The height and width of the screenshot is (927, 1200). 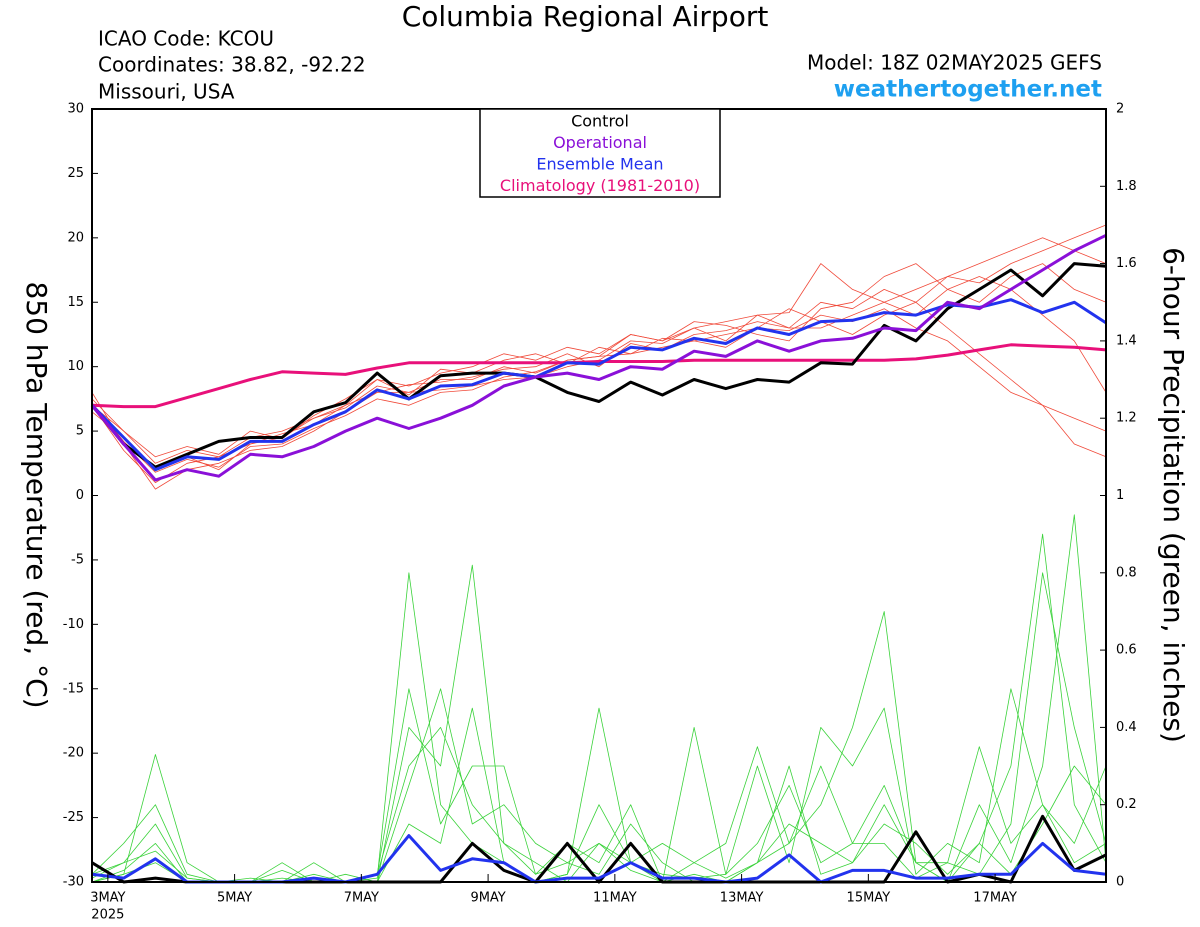 I want to click on y-tick-label: -20, so click(x=73, y=753).